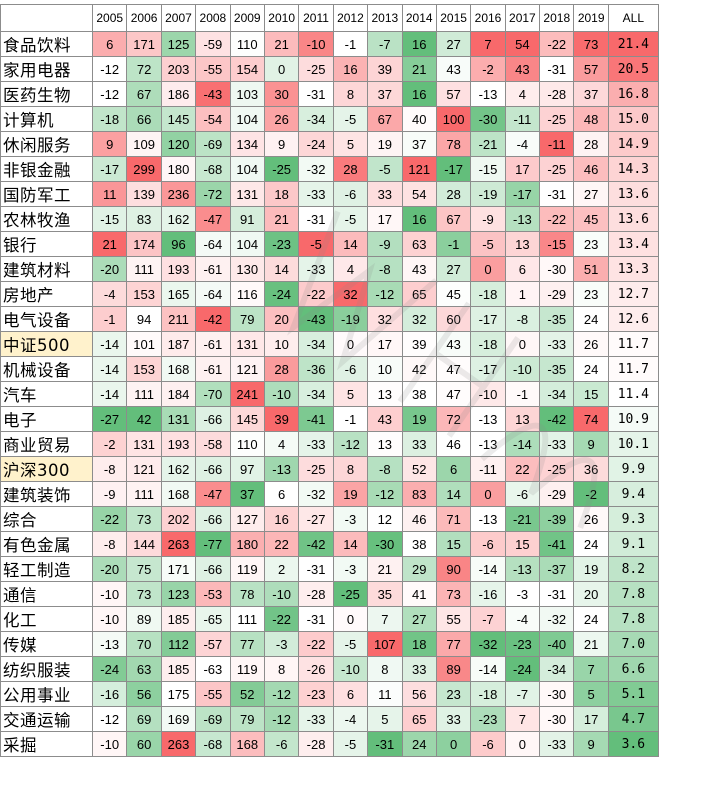  I want to click on heat-cell: -29, so click(557, 294).